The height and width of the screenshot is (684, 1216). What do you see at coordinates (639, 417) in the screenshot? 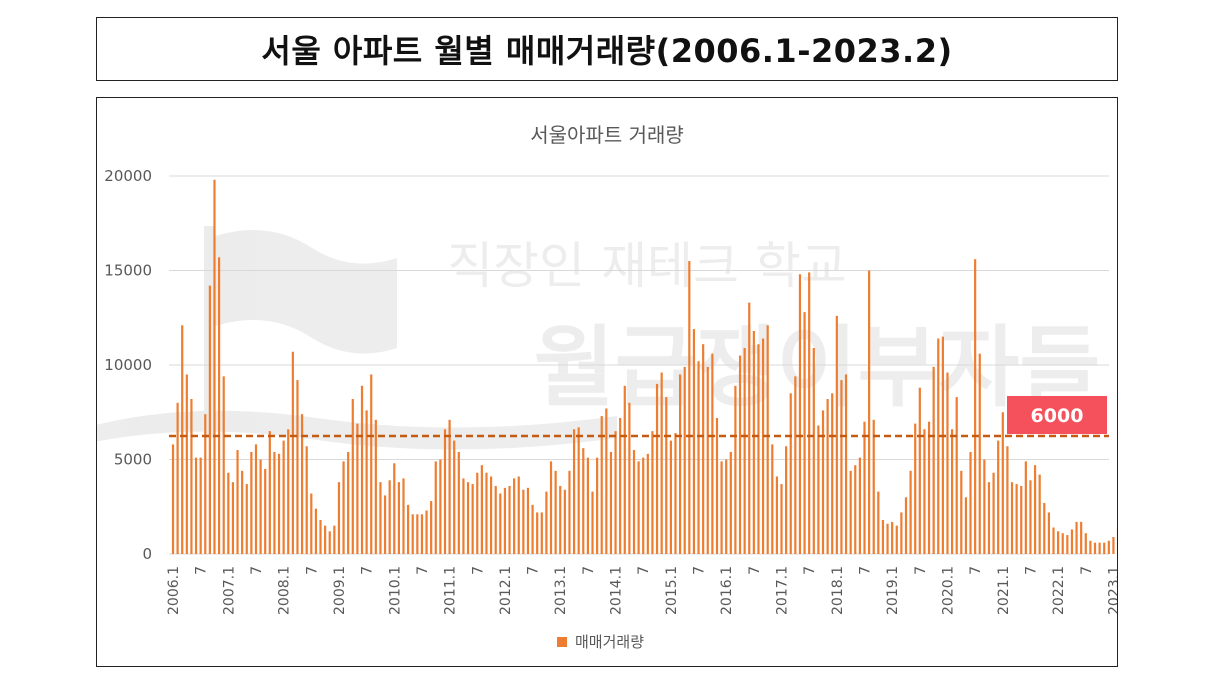
I see `reference-line-group: 6000` at bounding box center [639, 417].